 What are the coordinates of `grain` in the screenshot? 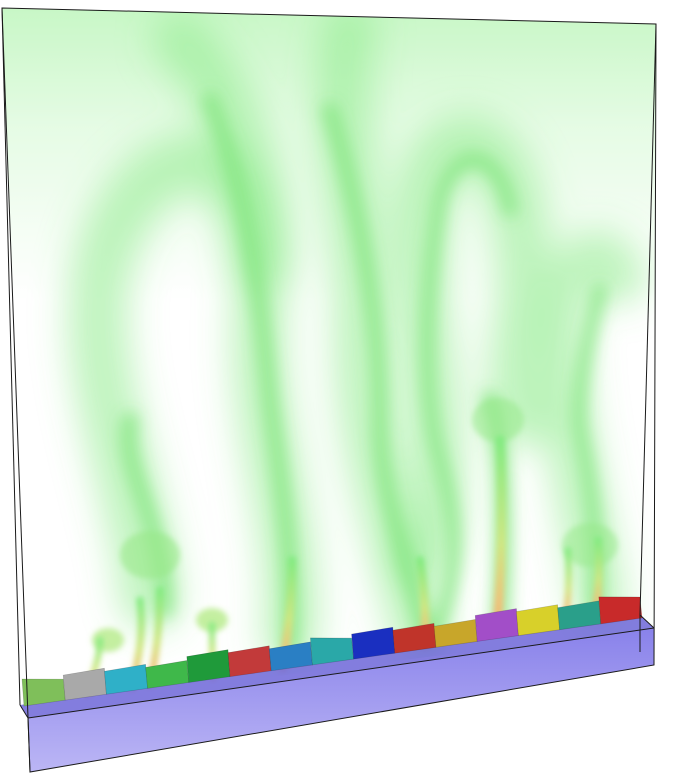 It's located at (620, 610).